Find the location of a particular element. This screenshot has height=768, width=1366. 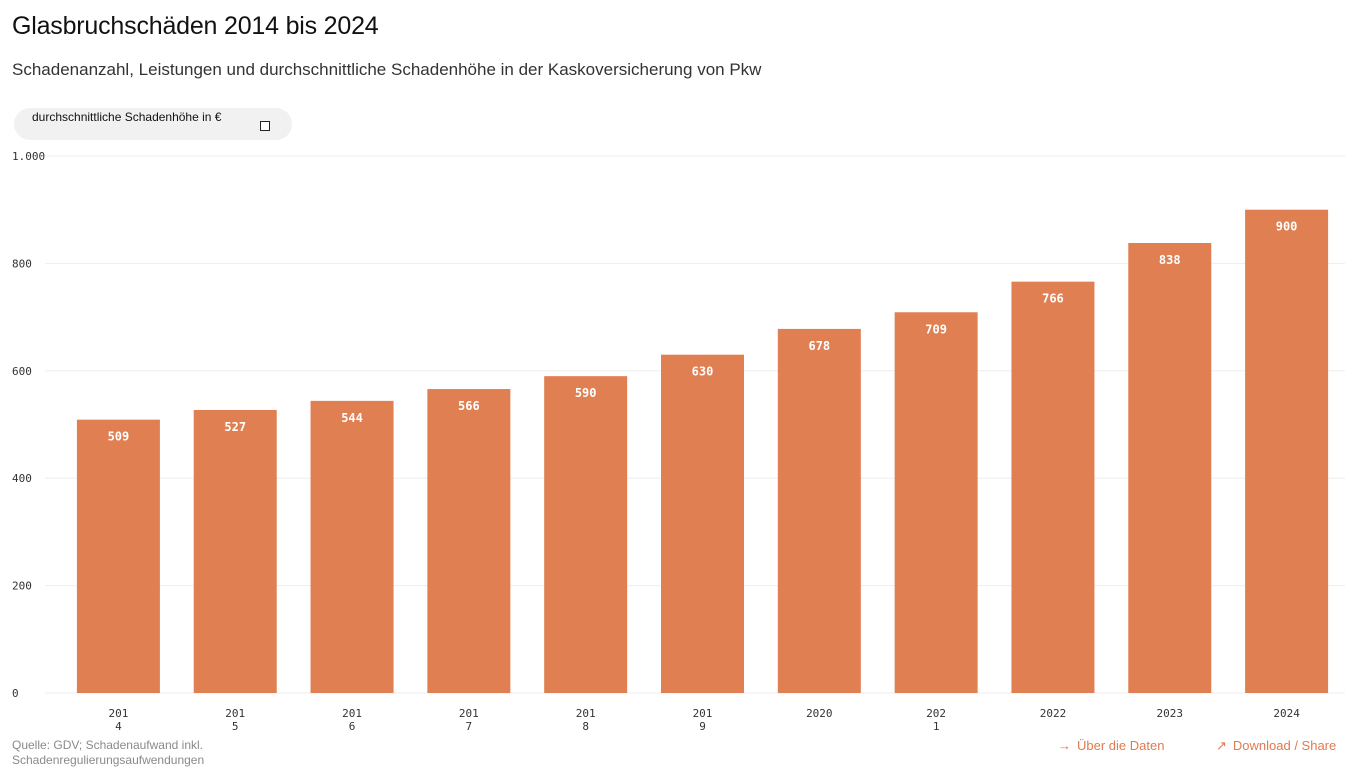

bar-2024 is located at coordinates (1287, 451).